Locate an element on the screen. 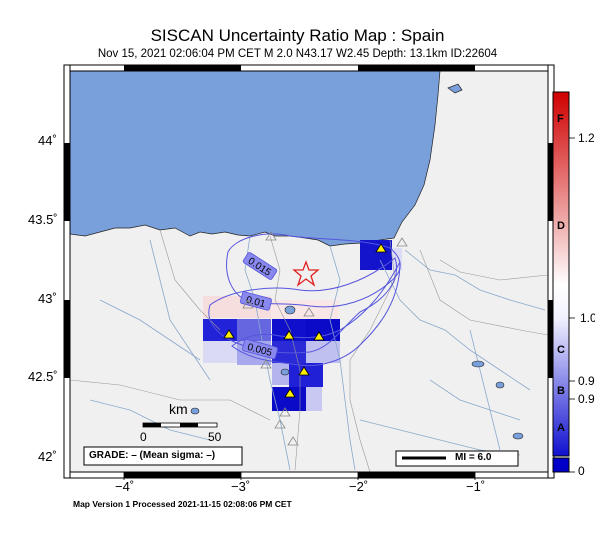 The image size is (595, 544). island-east is located at coordinates (455, 88).